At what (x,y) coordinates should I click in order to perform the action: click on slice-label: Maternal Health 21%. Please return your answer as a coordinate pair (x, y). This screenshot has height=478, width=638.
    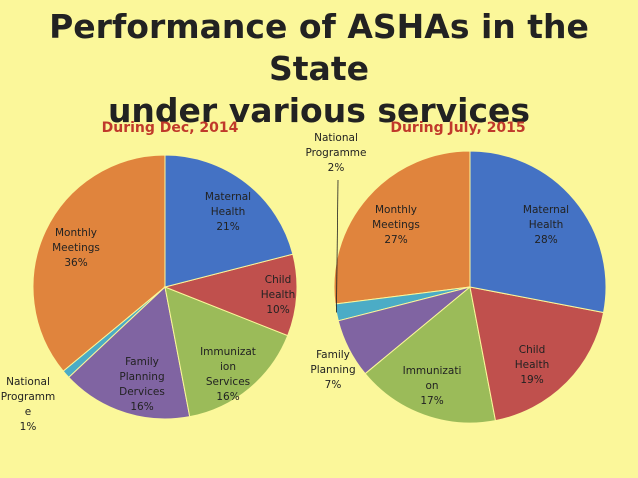
    Looking at the image, I should click on (228, 212).